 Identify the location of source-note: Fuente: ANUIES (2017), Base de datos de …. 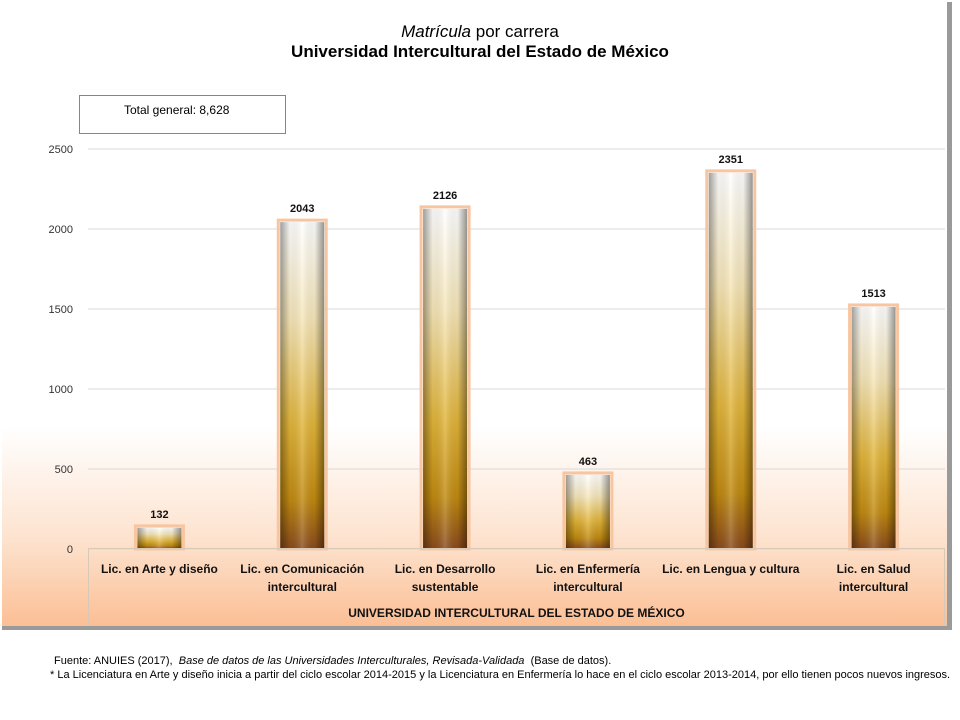
(502, 661).